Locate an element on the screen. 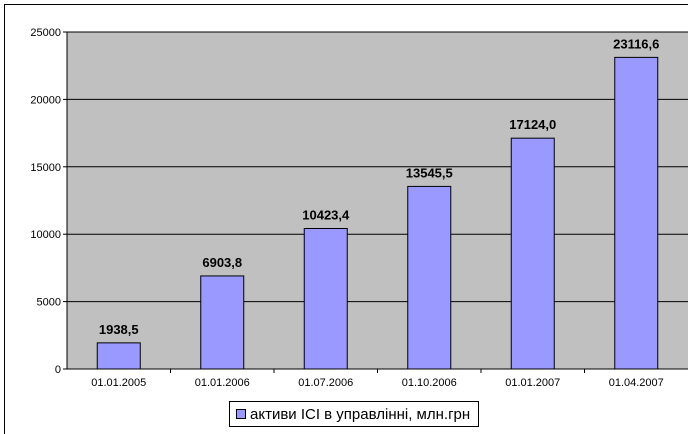 This screenshot has width=688, height=434. data-label: 23116,6 is located at coordinates (636, 43).